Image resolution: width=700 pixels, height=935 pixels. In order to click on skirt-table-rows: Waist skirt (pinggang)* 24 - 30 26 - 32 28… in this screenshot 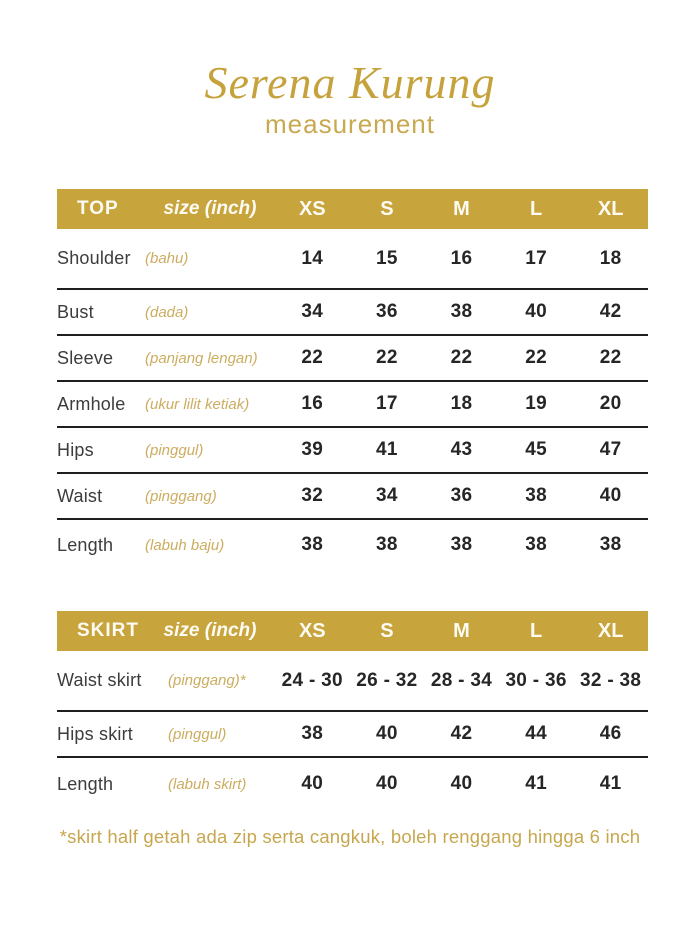, I will do `click(352, 730)`.